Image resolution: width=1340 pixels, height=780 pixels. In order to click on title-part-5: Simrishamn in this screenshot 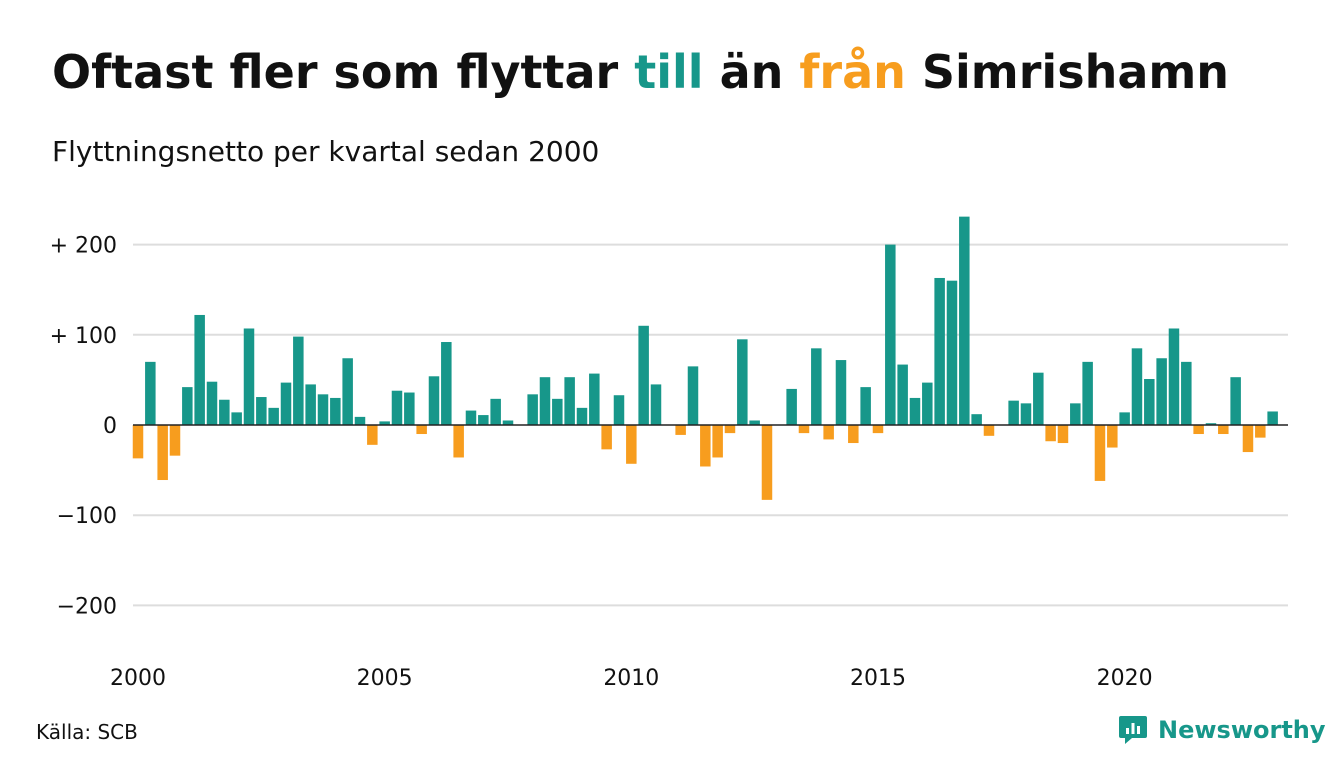, I will do `click(1067, 72)`.